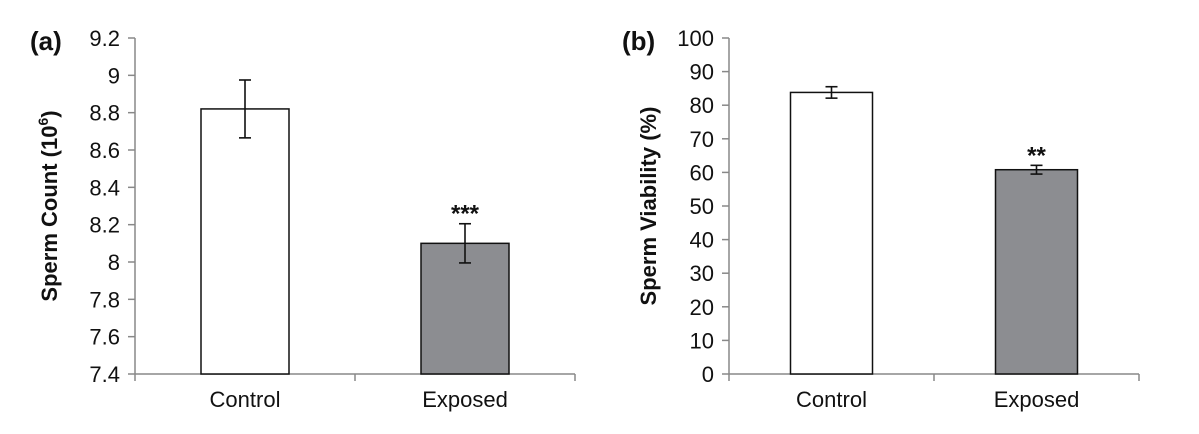 Image resolution: width=1199 pixels, height=434 pixels. What do you see at coordinates (104, 374) in the screenshot?
I see `y-tick-label: 7.4` at bounding box center [104, 374].